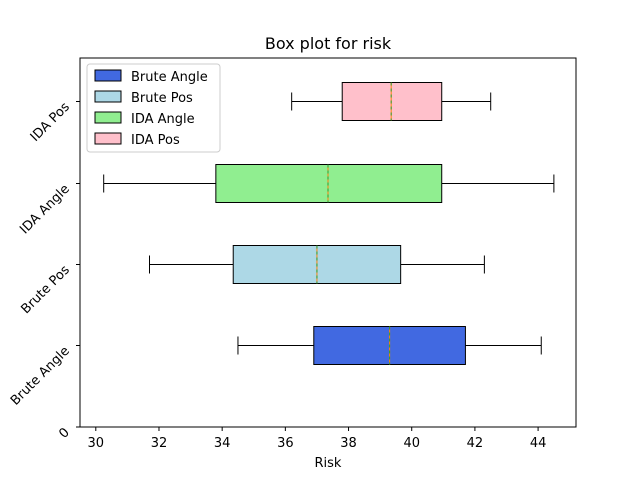  What do you see at coordinates (328, 43) in the screenshot?
I see `chart-title: Box plot for risk` at bounding box center [328, 43].